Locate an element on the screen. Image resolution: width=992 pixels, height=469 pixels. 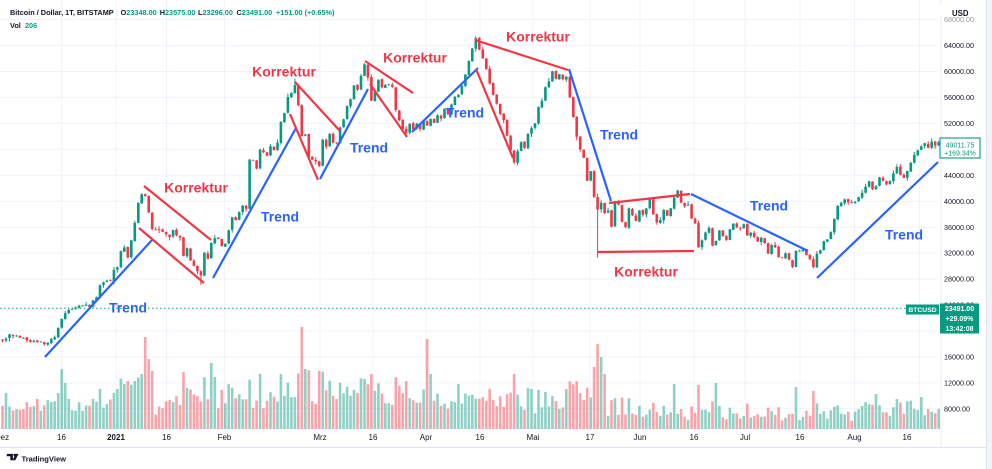
svg-text: +29.09% is located at coordinates (960, 319).